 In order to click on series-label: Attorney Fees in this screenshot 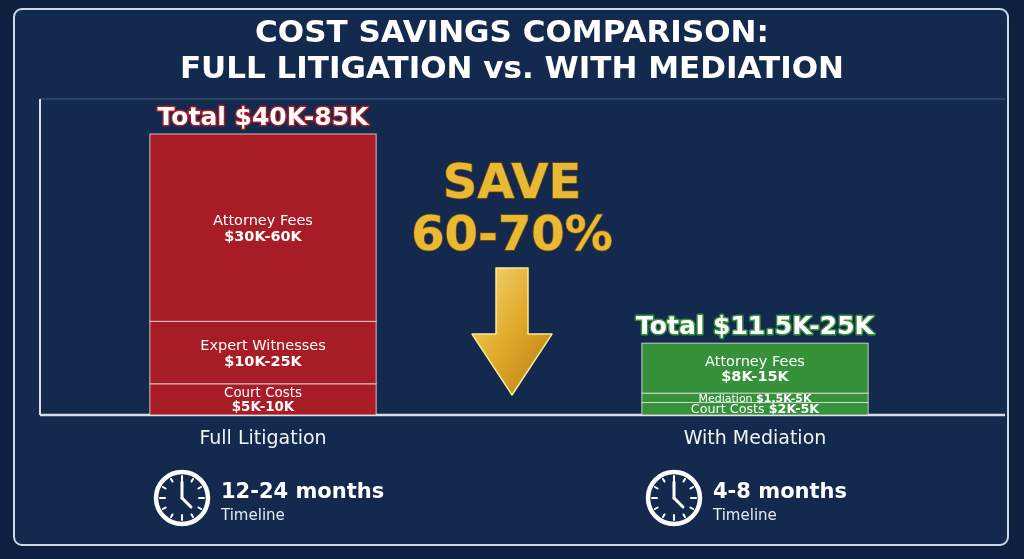, I will do `click(755, 360)`.